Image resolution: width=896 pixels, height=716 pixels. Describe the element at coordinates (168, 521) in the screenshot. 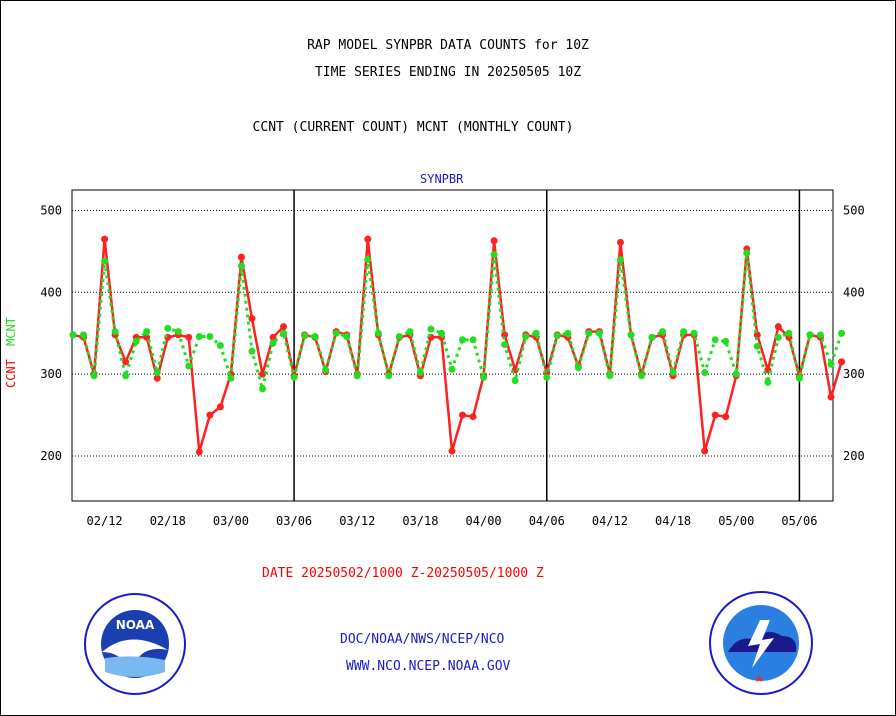

I see `x-tick-label: 02/18` at that location.